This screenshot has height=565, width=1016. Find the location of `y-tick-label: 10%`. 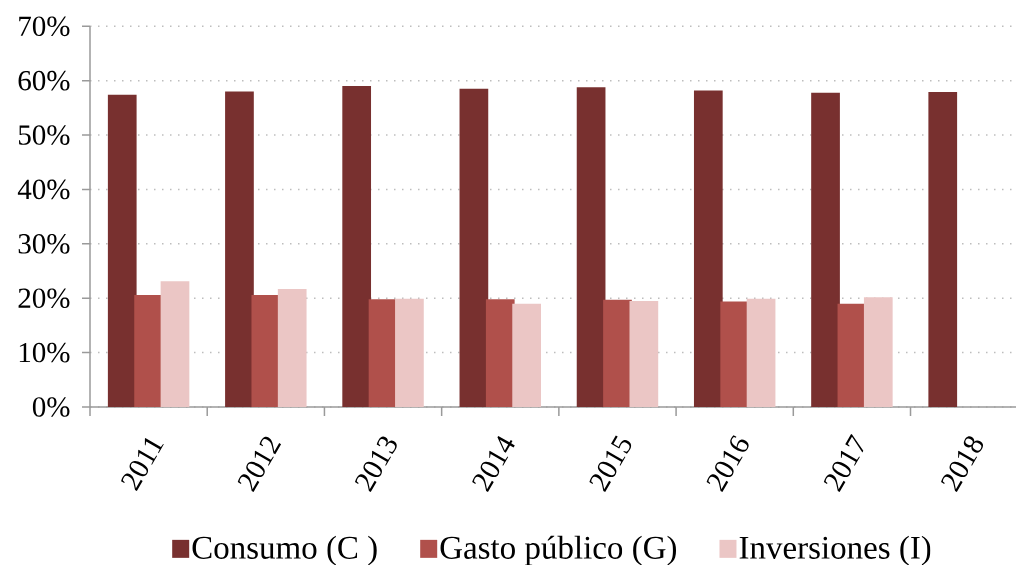

y-tick-label: 10% is located at coordinates (44, 352).